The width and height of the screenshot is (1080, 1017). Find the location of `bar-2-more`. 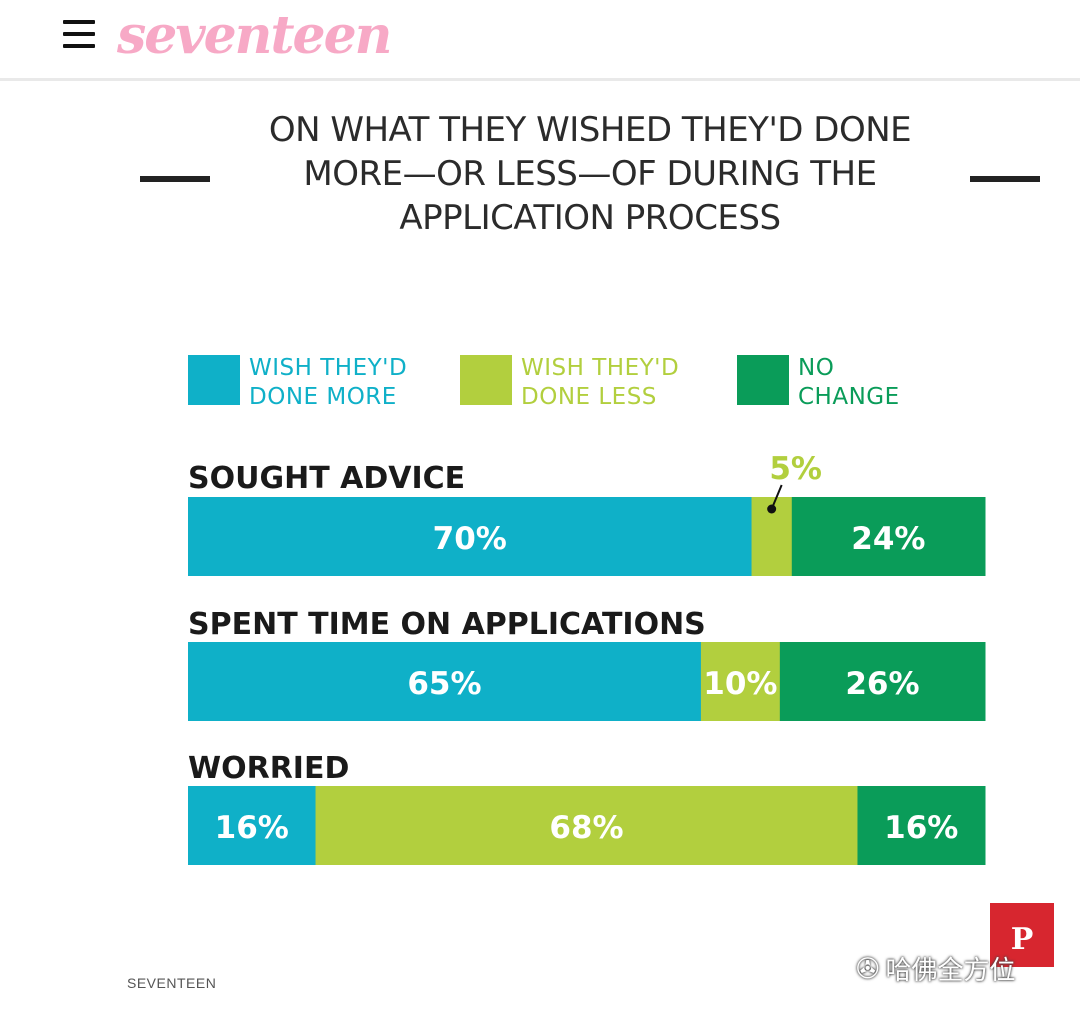

bar-2-more is located at coordinates (252, 825).